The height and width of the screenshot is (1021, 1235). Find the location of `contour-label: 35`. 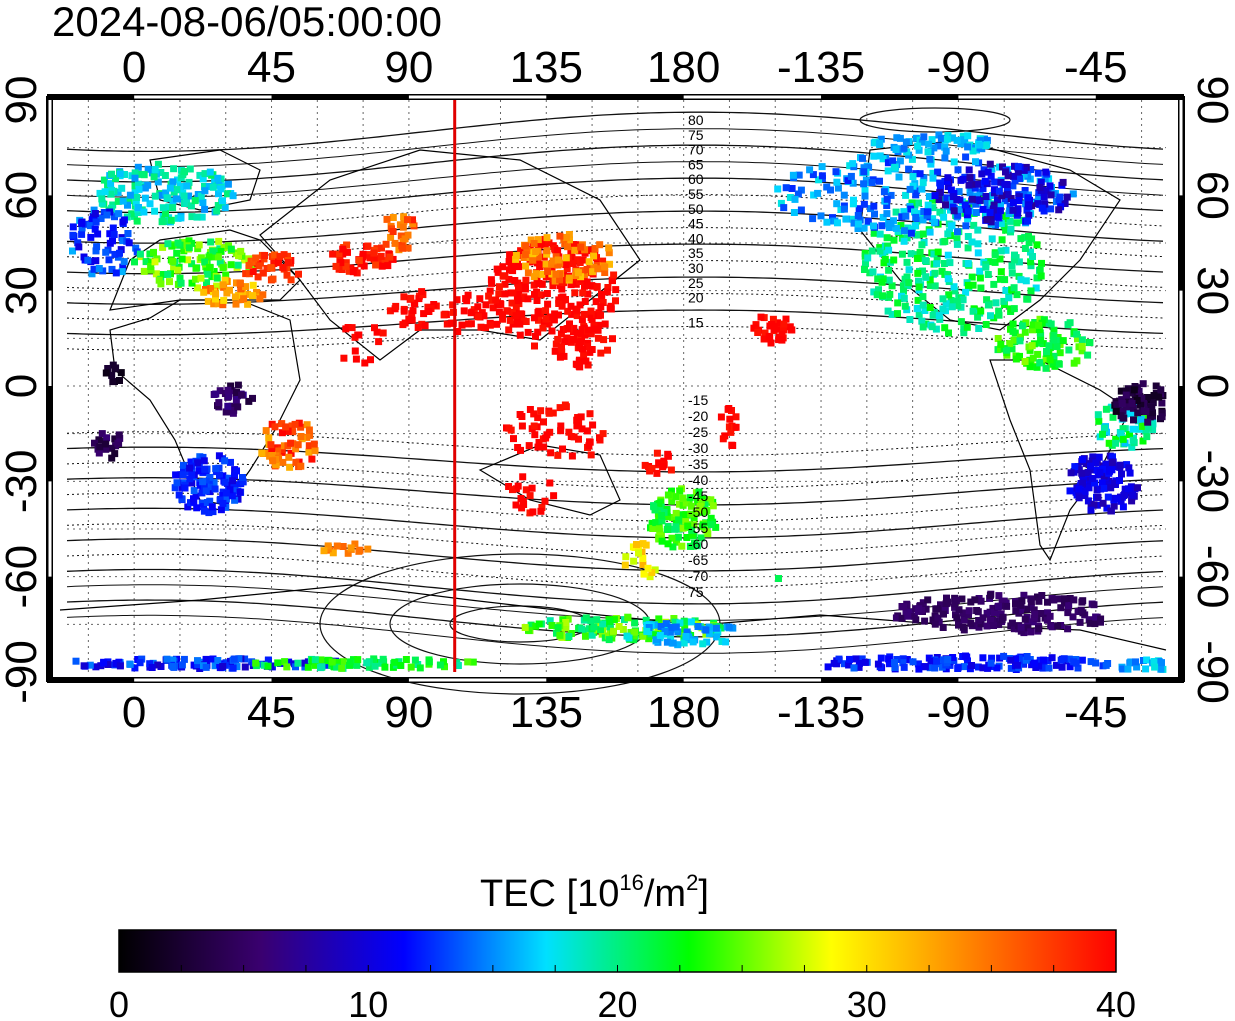

contour-label: 35 is located at coordinates (696, 253).